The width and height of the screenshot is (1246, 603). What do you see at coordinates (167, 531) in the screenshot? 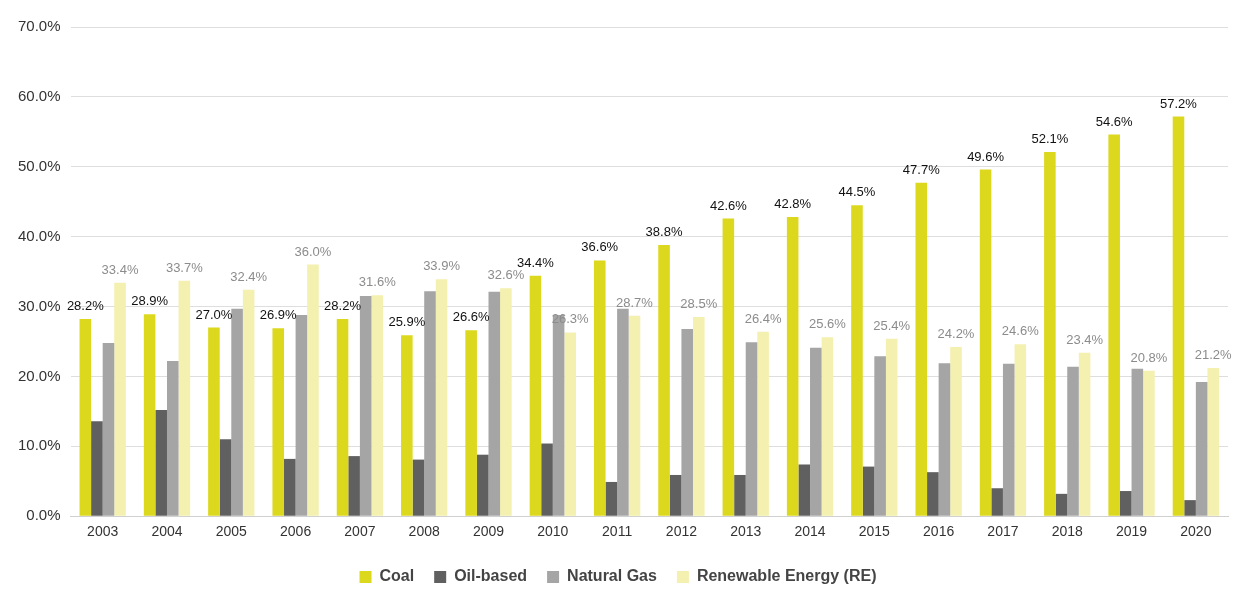
I see `x-tick-label: 2004` at bounding box center [167, 531].